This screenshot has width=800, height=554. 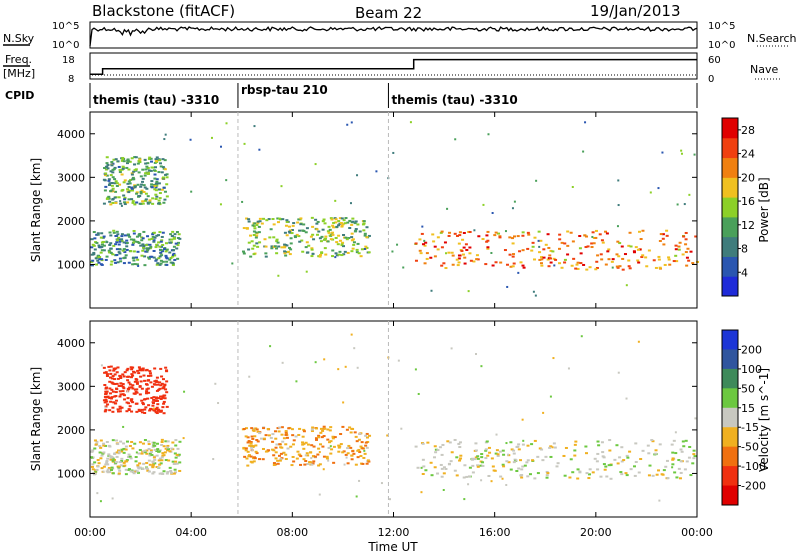 I want to click on power-colorbar-tick: 8, so click(x=744, y=249).